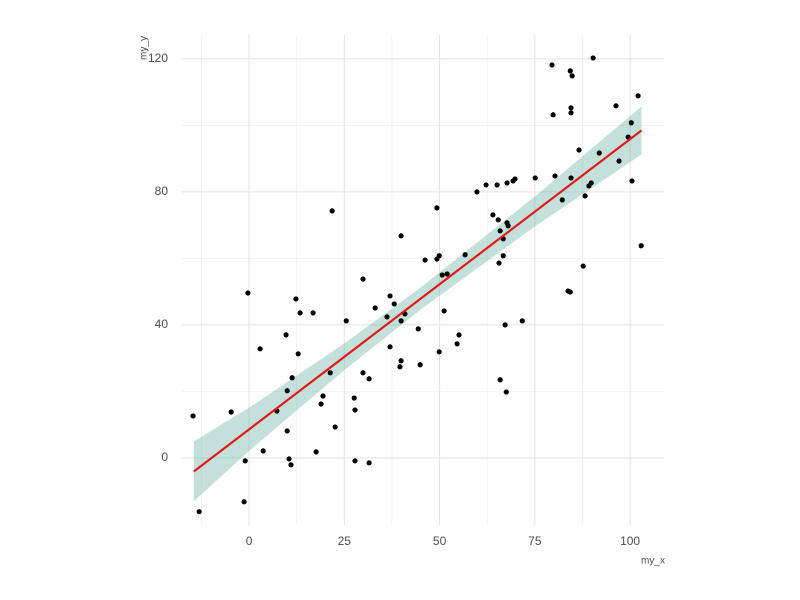 This screenshot has width=800, height=600. What do you see at coordinates (144, 48) in the screenshot?
I see `y-axis-label: my_y` at bounding box center [144, 48].